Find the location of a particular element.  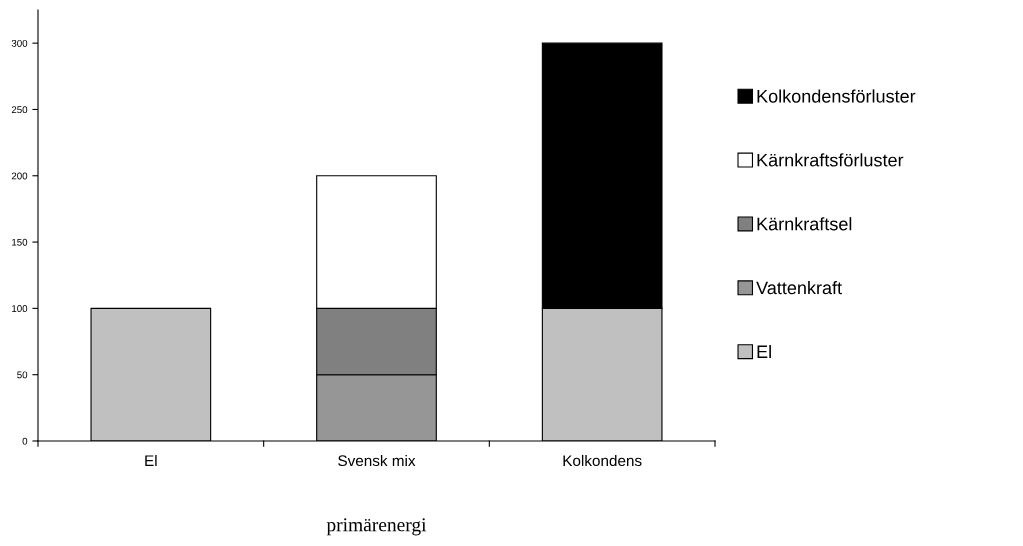

y-tick-label: 150 is located at coordinates (20, 242).